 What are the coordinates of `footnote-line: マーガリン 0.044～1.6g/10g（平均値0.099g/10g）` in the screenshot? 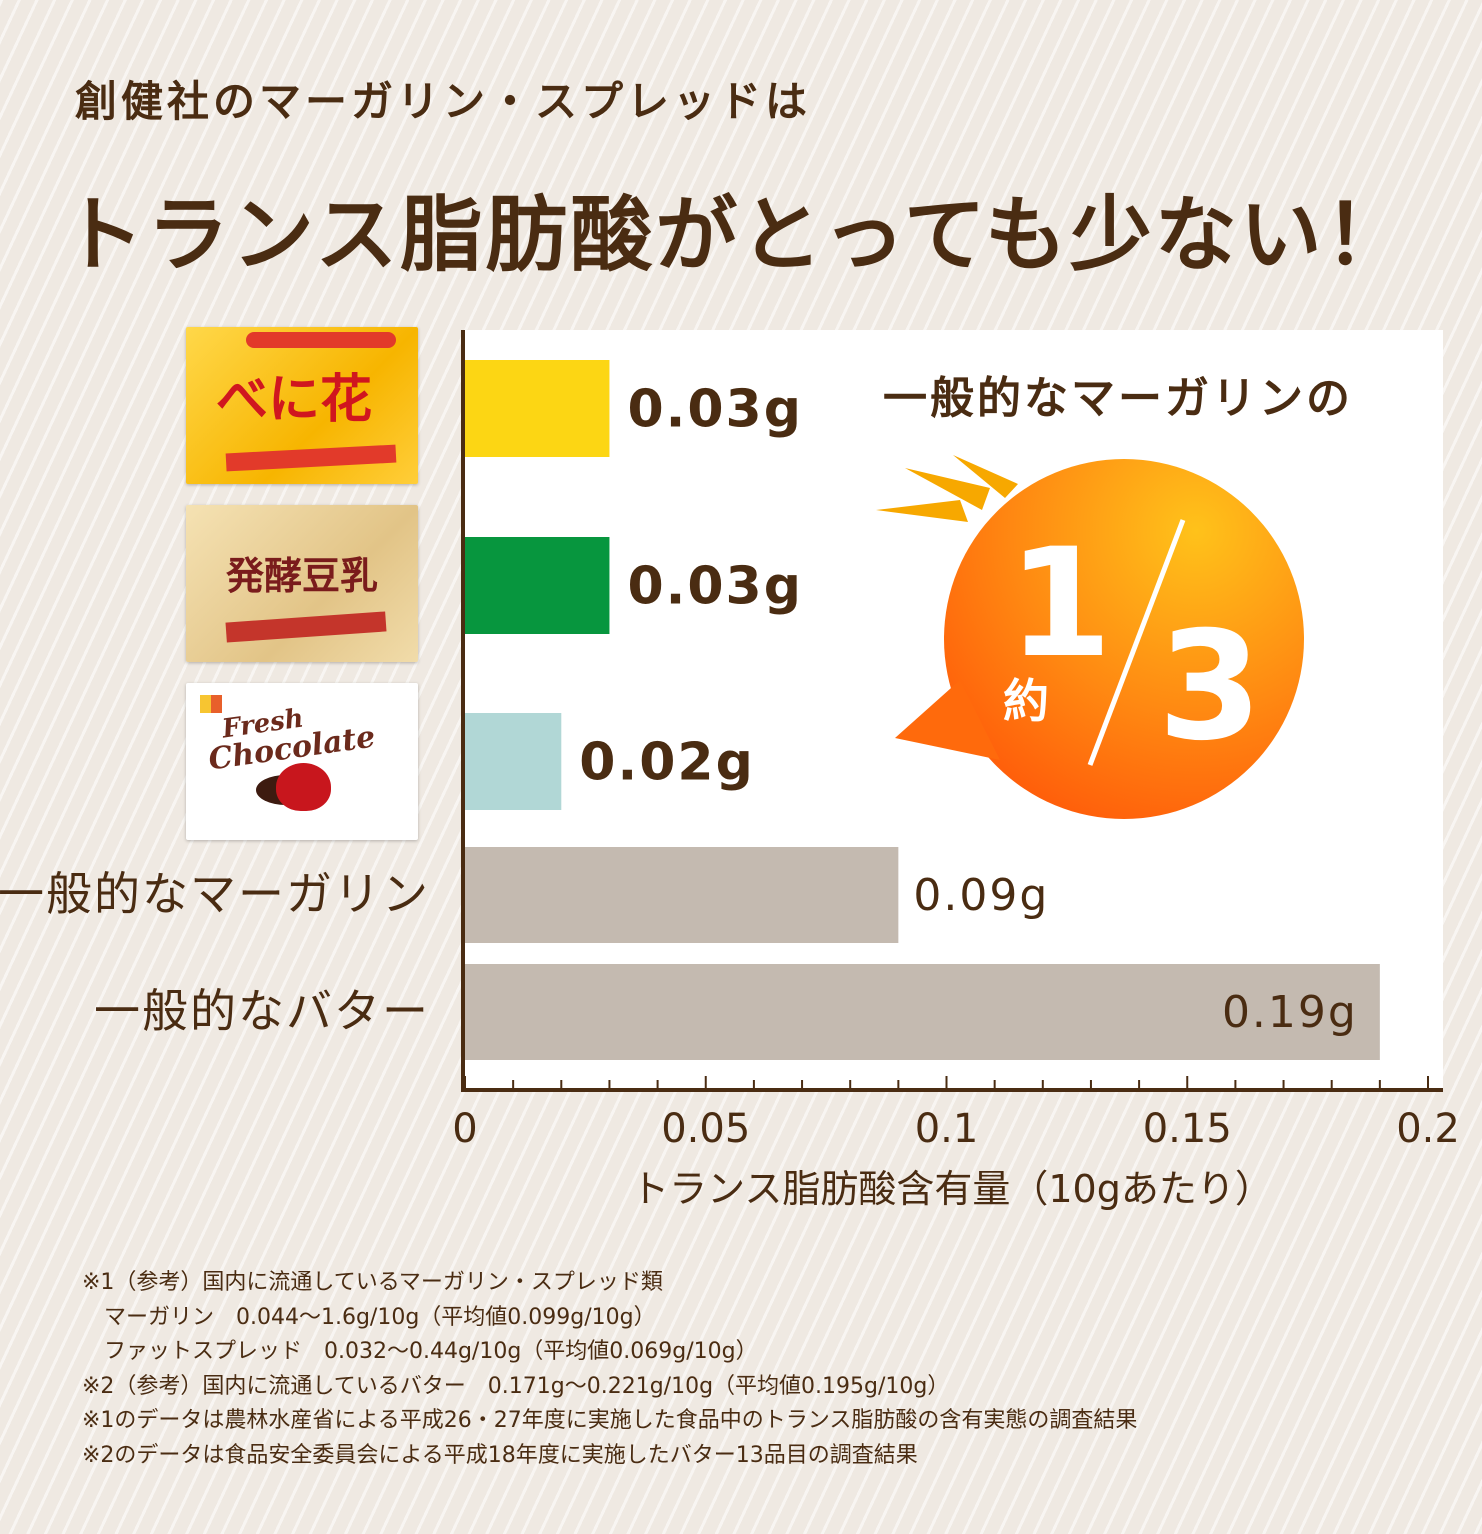 It's located at (369, 1317).